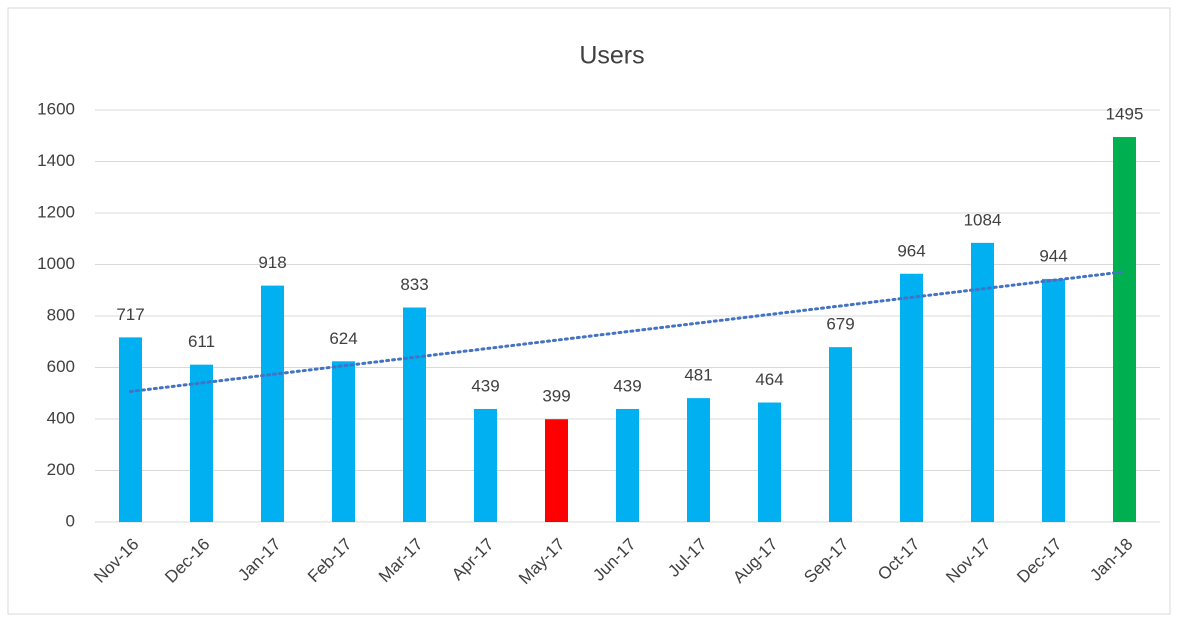 Image resolution: width=1178 pixels, height=627 pixels. I want to click on y-tick-label: 0, so click(70, 520).